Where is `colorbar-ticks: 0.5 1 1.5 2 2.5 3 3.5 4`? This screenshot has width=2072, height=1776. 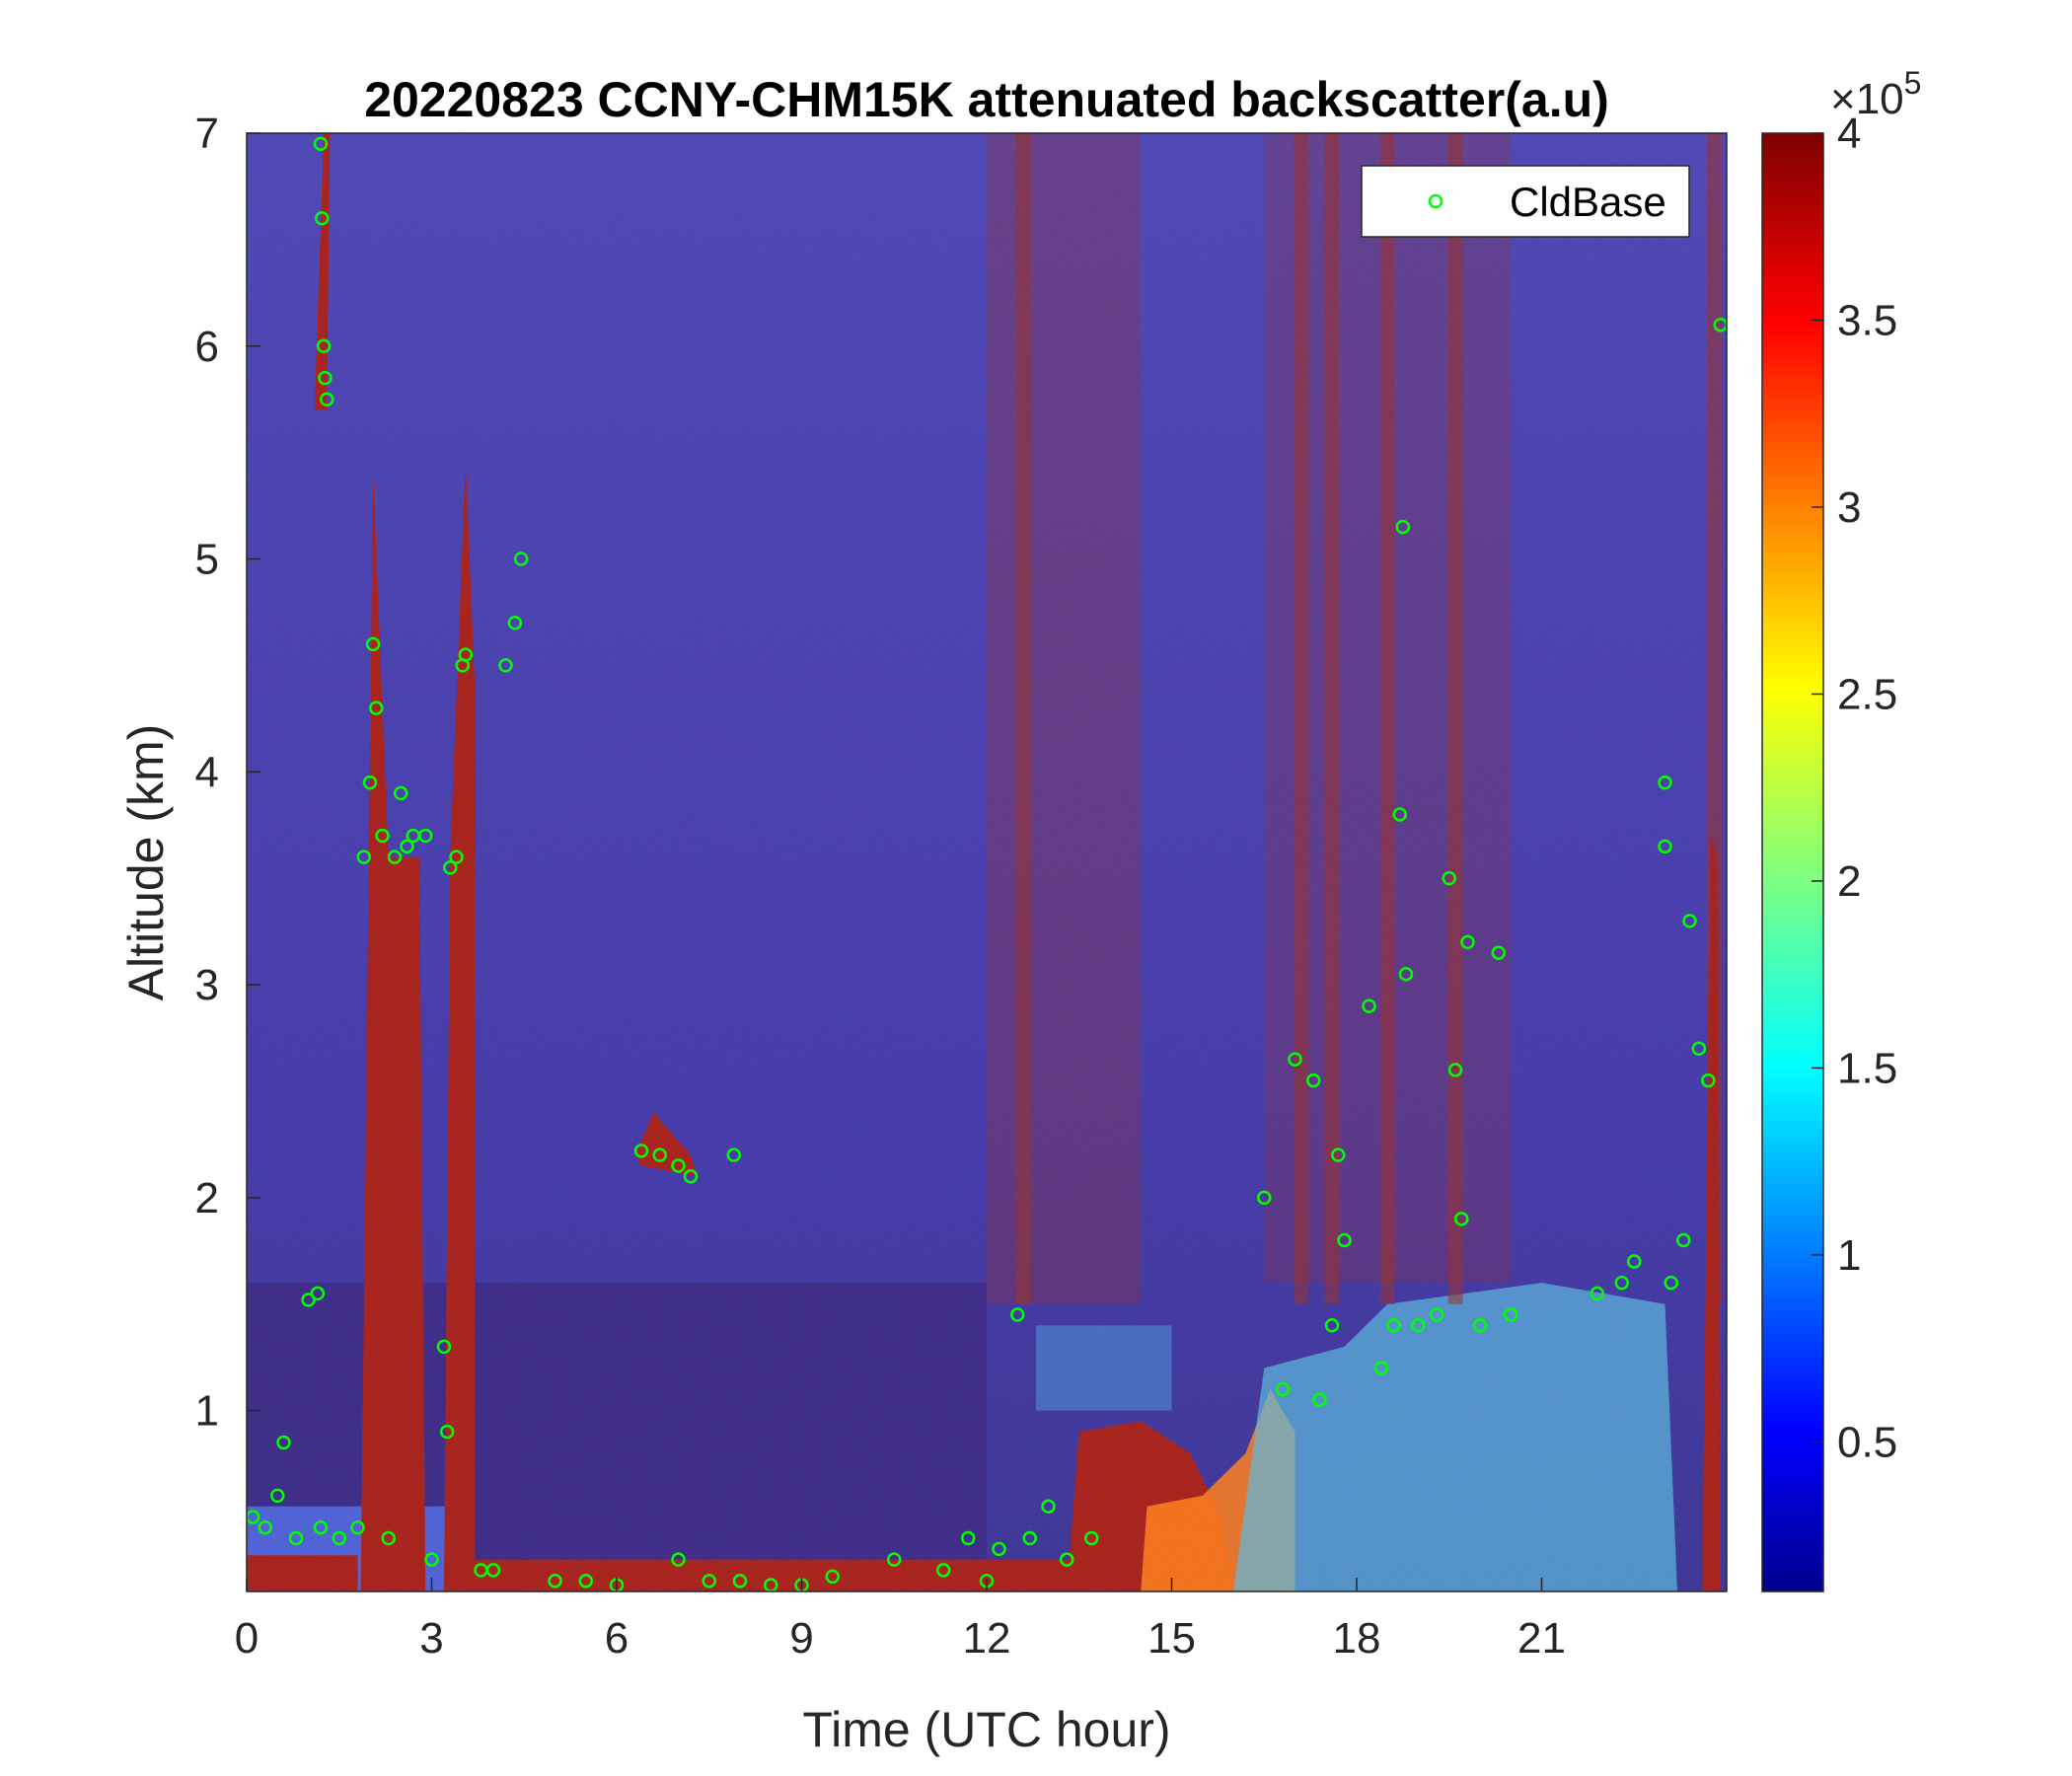 colorbar-ticks: 0.5 1 1.5 2 2.5 3 3.5 4 is located at coordinates (1855, 788).